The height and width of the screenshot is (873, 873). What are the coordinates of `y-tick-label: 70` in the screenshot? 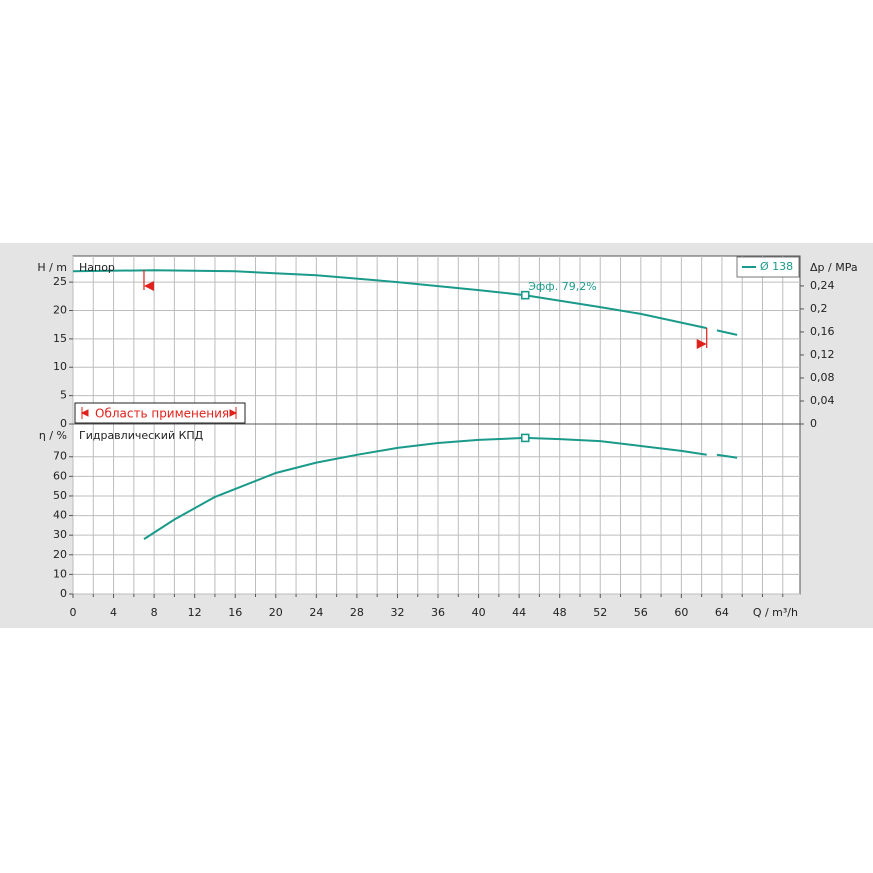 It's located at (60, 456).